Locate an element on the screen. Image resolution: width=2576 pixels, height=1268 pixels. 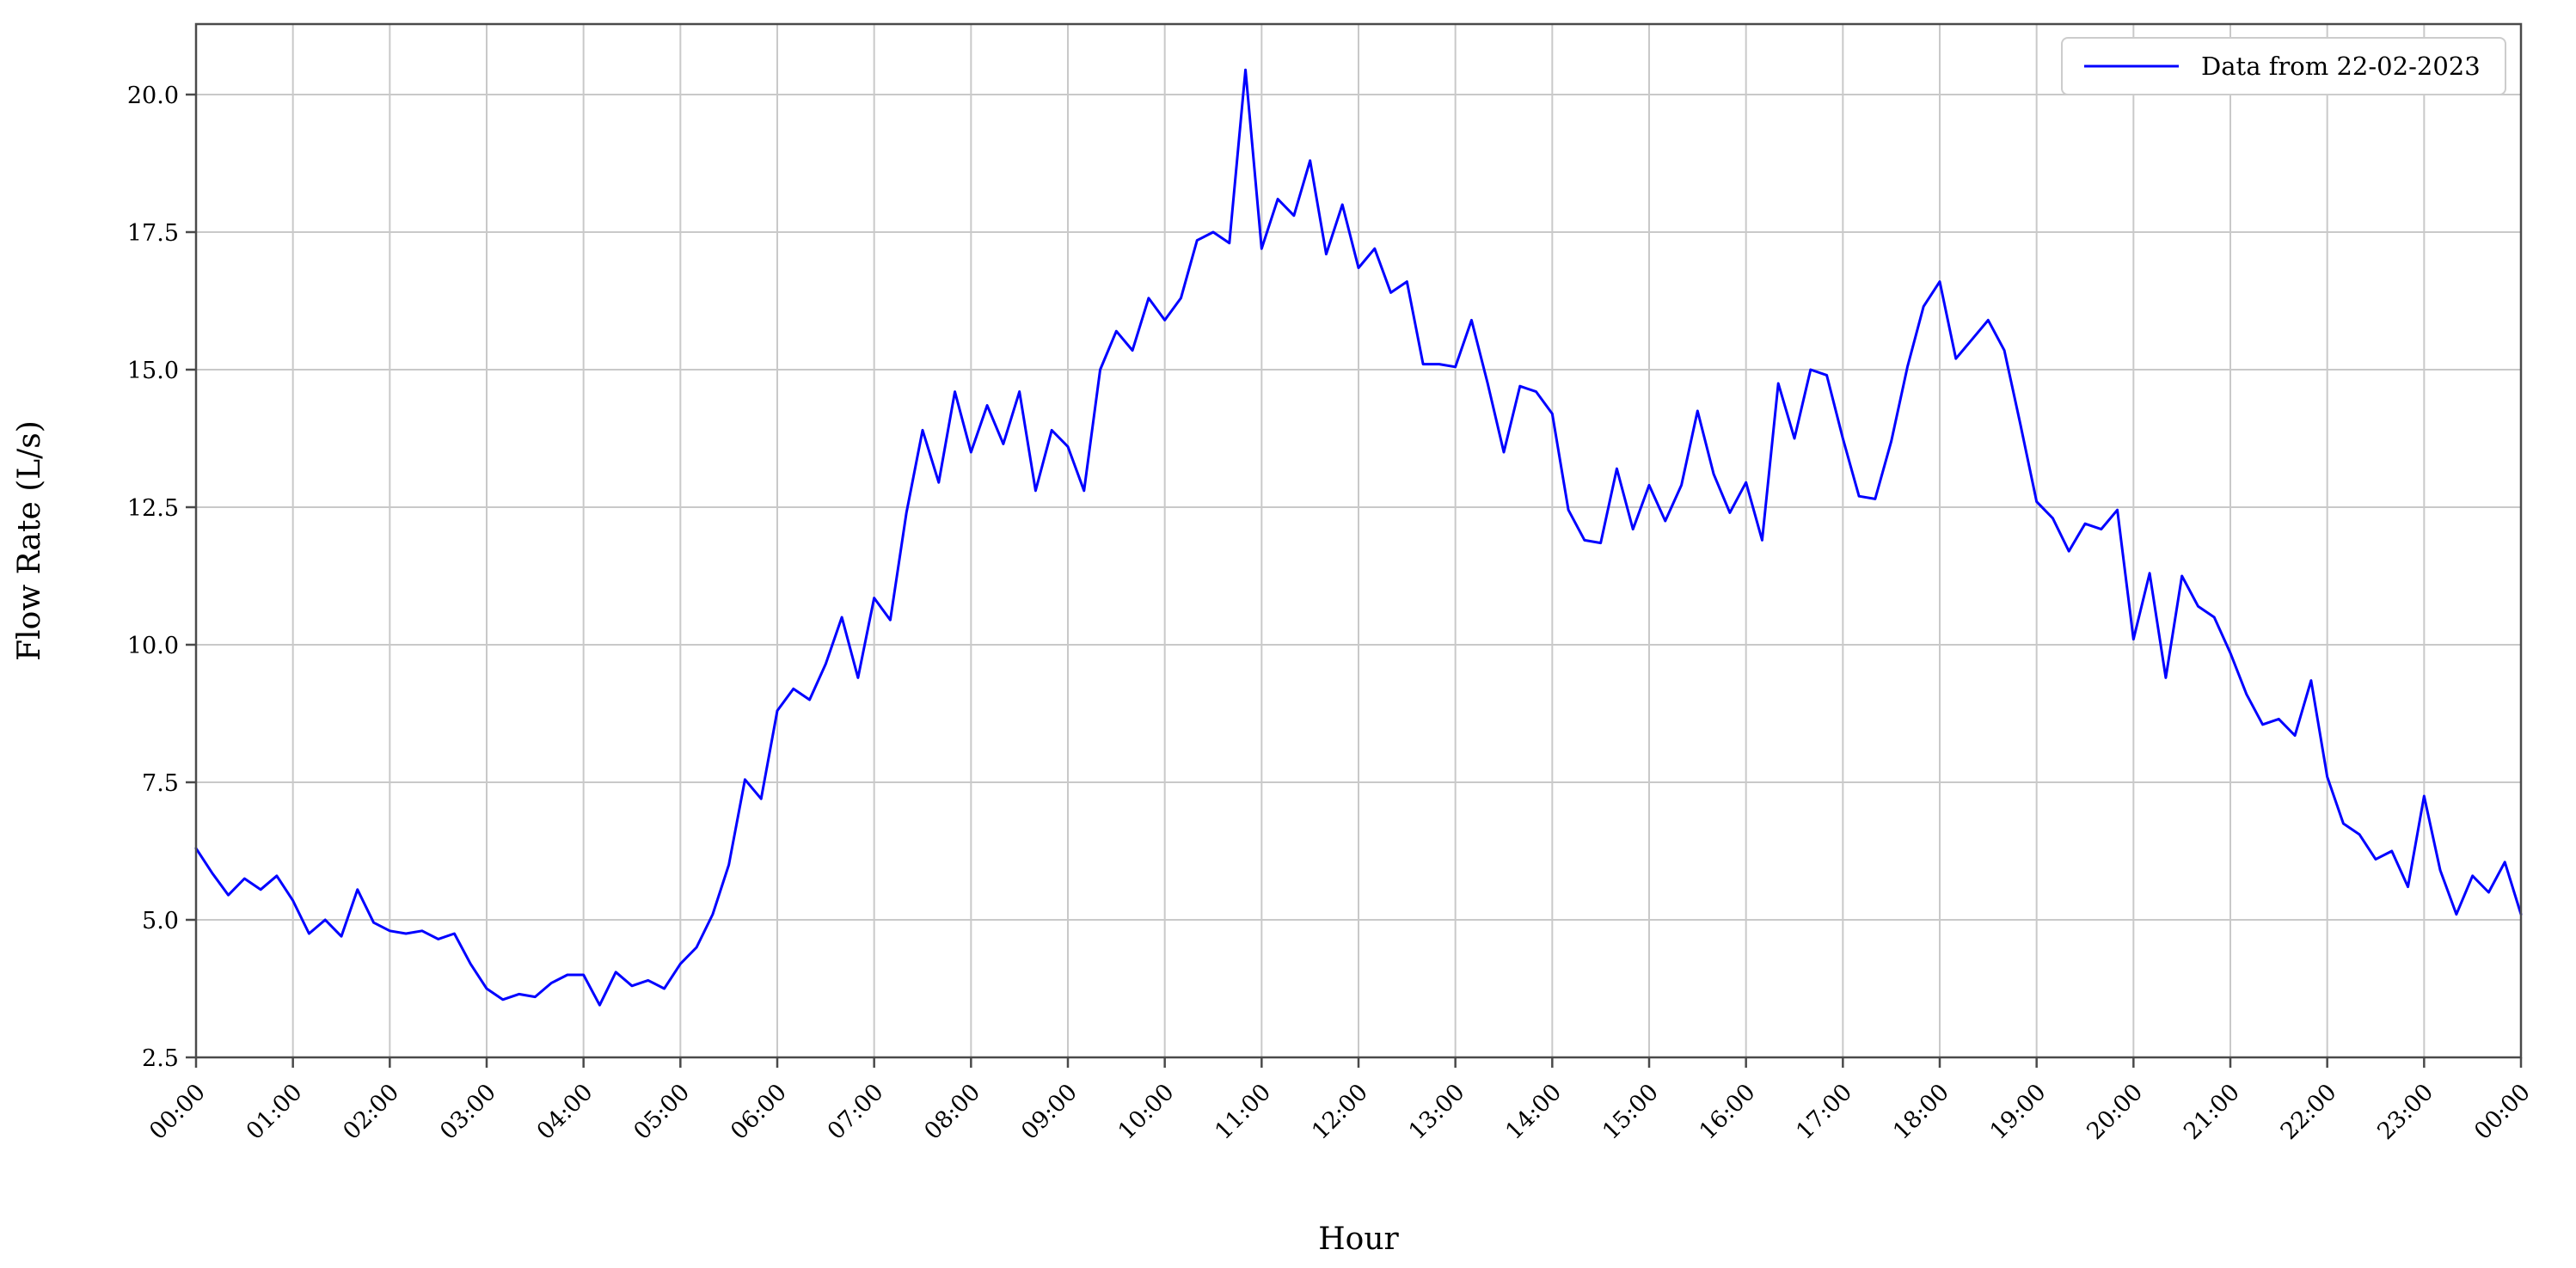
x-axis-title: Hour is located at coordinates (1359, 1239).